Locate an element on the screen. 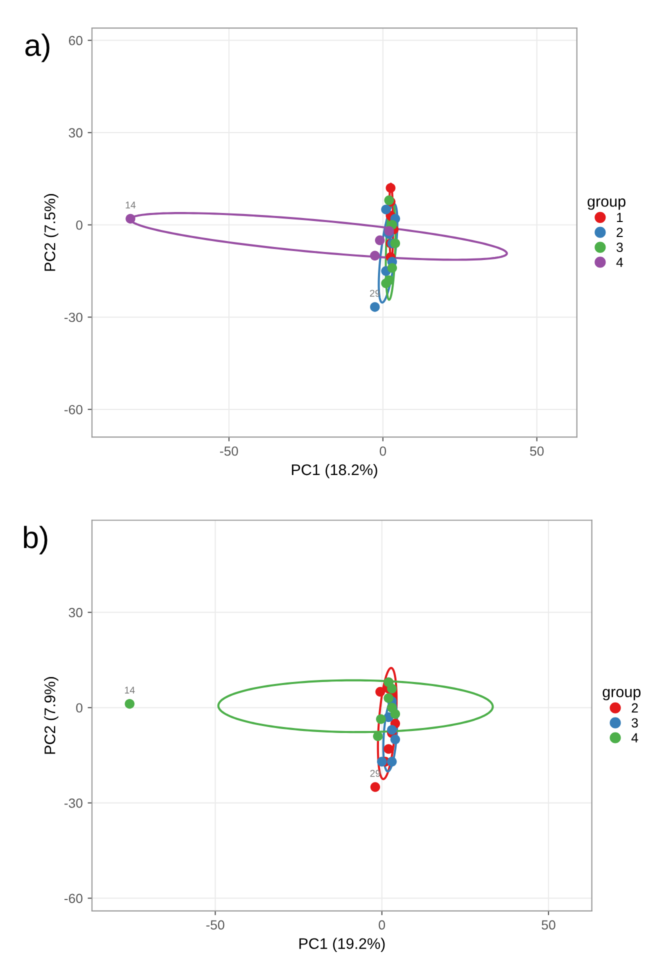 The image size is (650, 967). y-tick-label: 60 is located at coordinates (75, 41).